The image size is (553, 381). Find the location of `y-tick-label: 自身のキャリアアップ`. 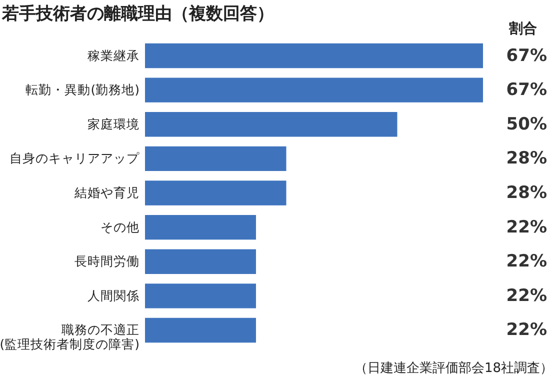

y-tick-label: 自身のキャリアアップ is located at coordinates (75, 158).